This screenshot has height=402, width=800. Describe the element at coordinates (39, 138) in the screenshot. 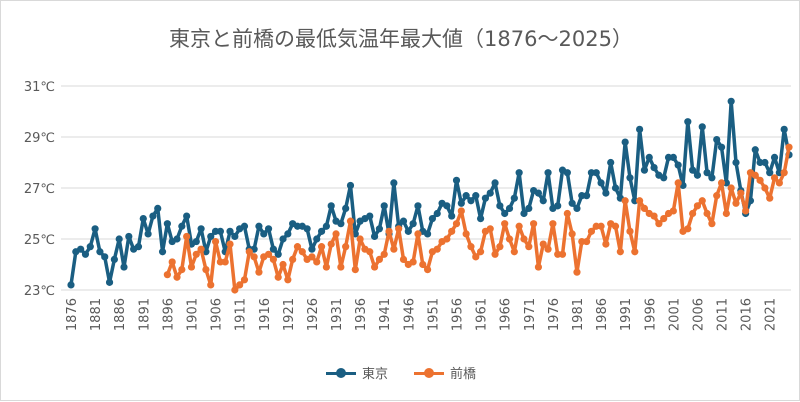

I see `y-tick-label: 29℃` at that location.